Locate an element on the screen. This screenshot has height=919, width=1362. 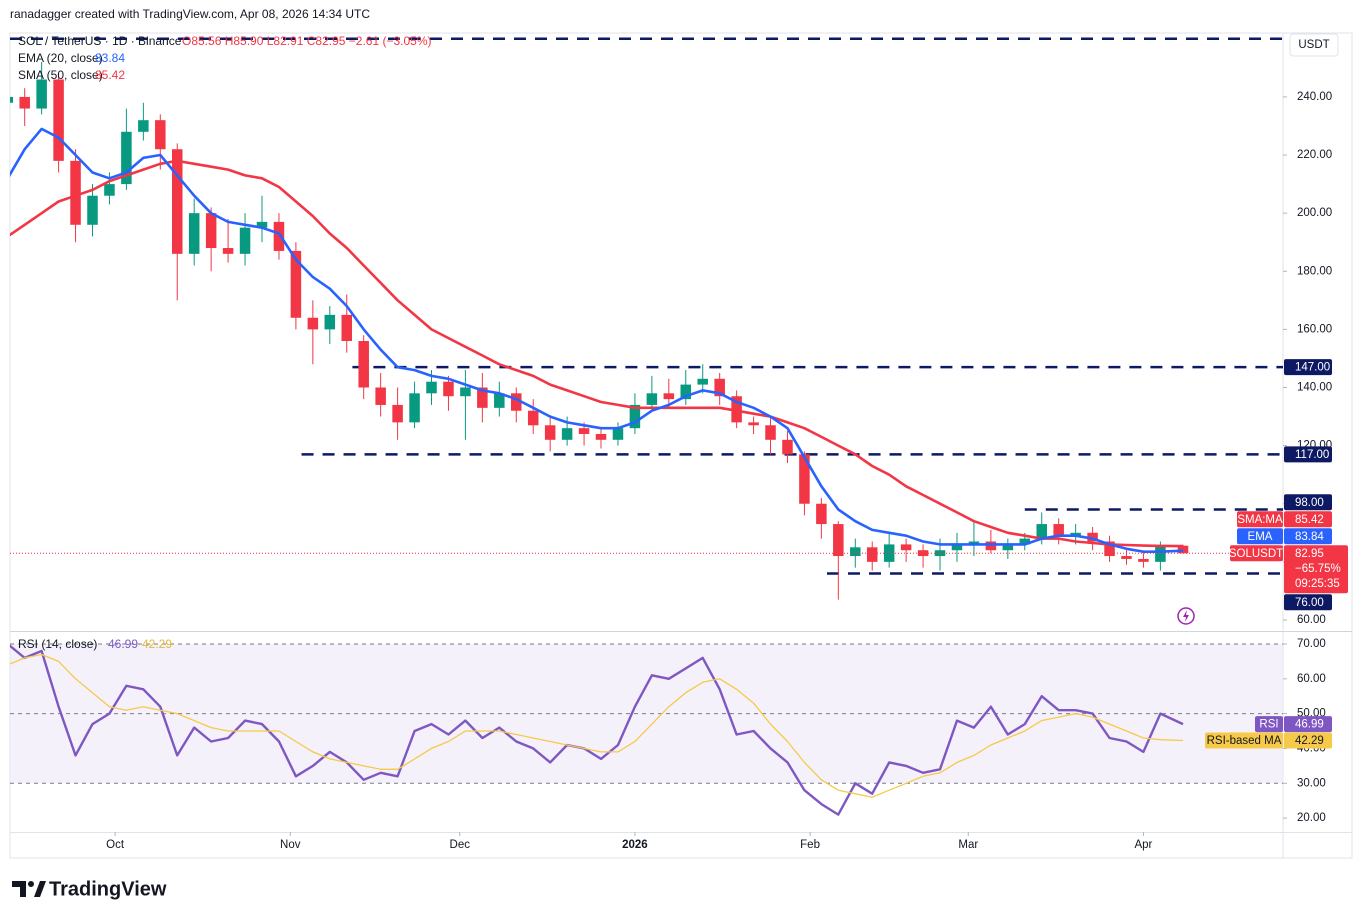
symbol-title: SOL / TetherUS · 1D · Binance is located at coordinates (100, 41).